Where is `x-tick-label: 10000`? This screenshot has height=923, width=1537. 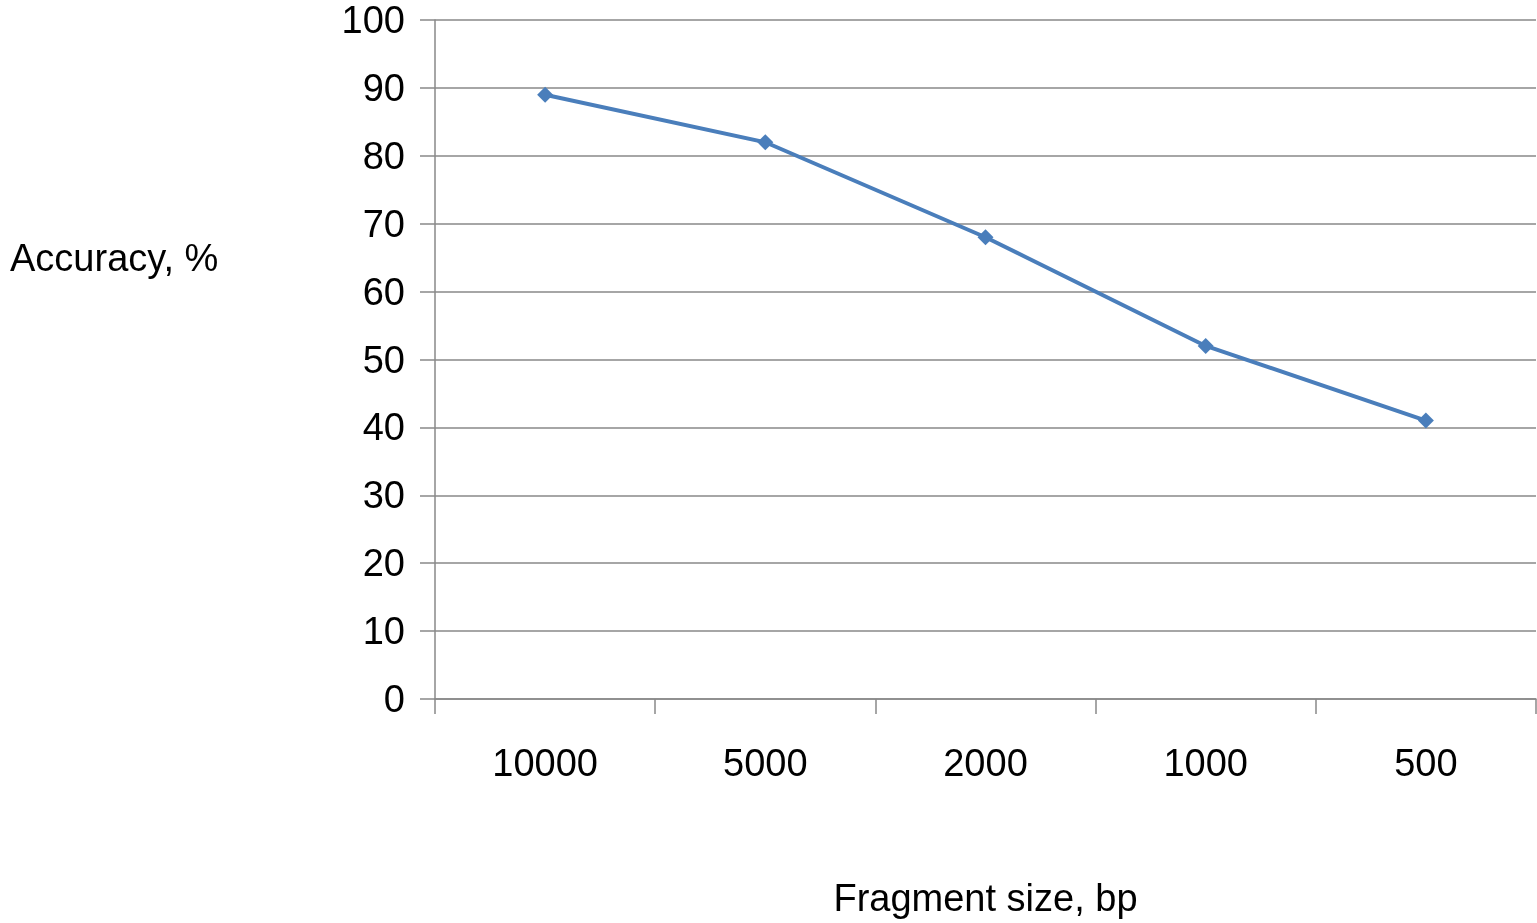
x-tick-label: 10000 is located at coordinates (545, 763).